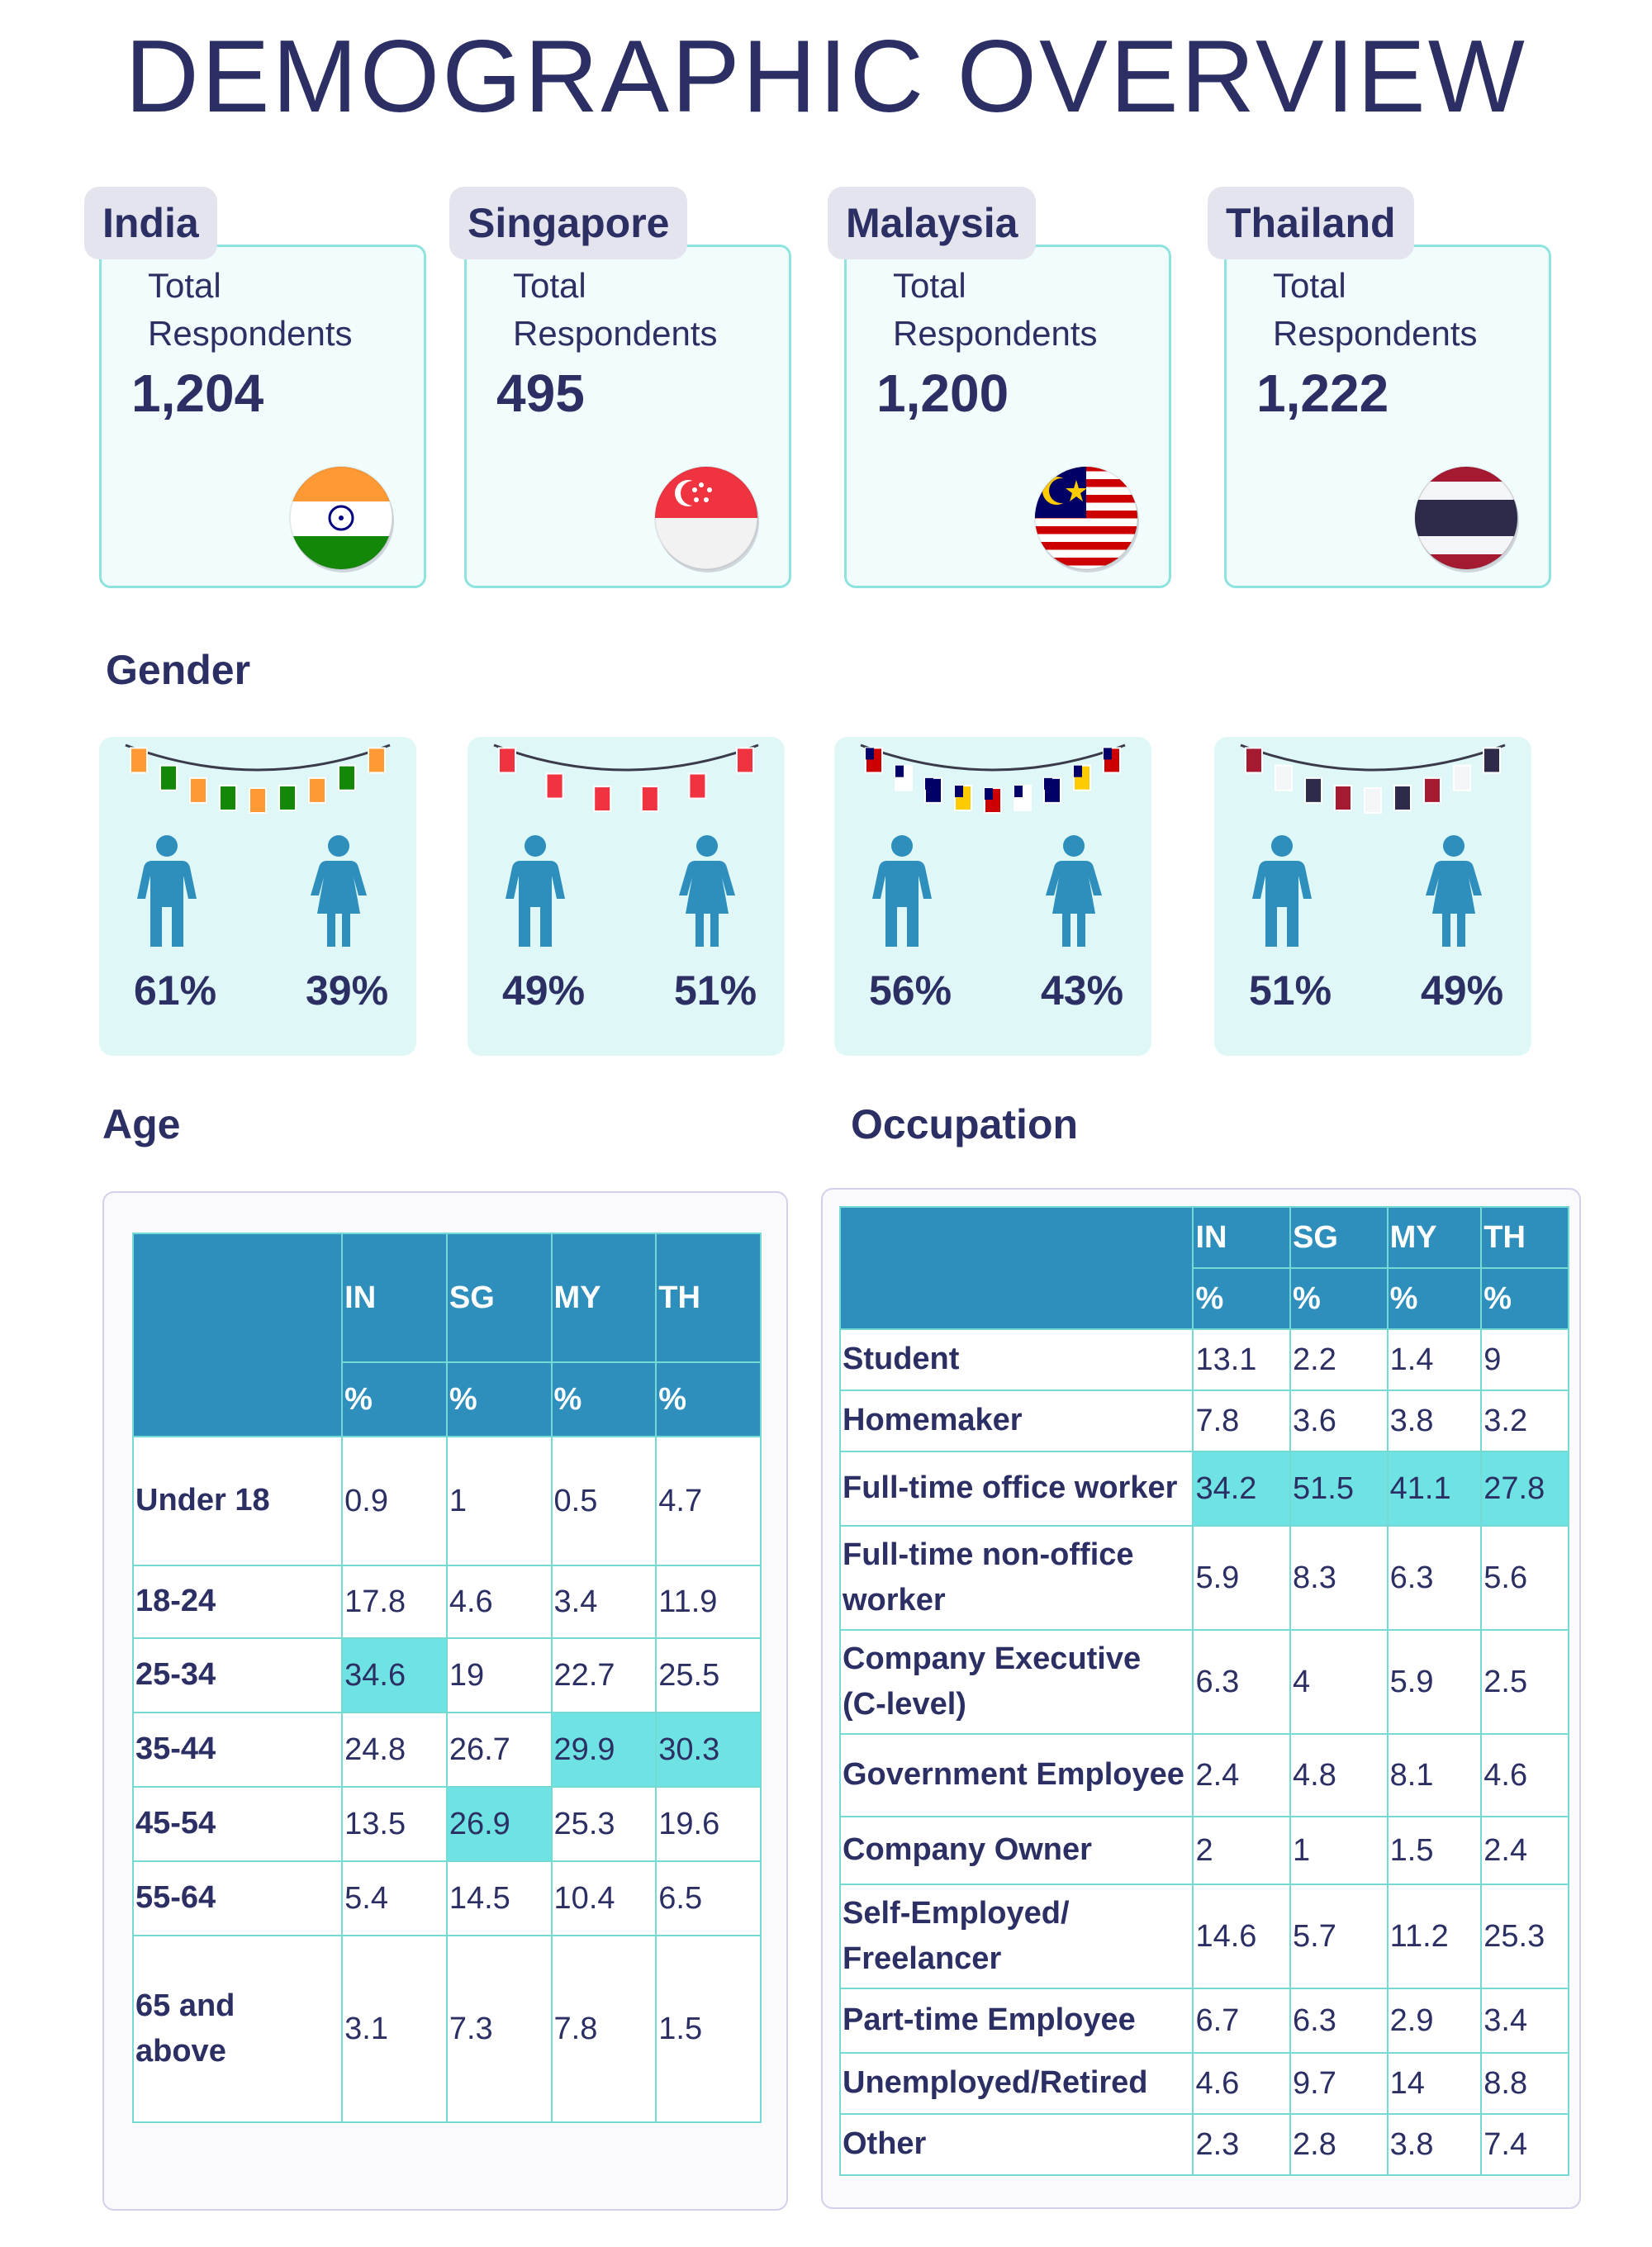 This screenshot has height=2247, width=1652. What do you see at coordinates (1434, 1489) in the screenshot?
I see `table-cell: 41.1` at bounding box center [1434, 1489].